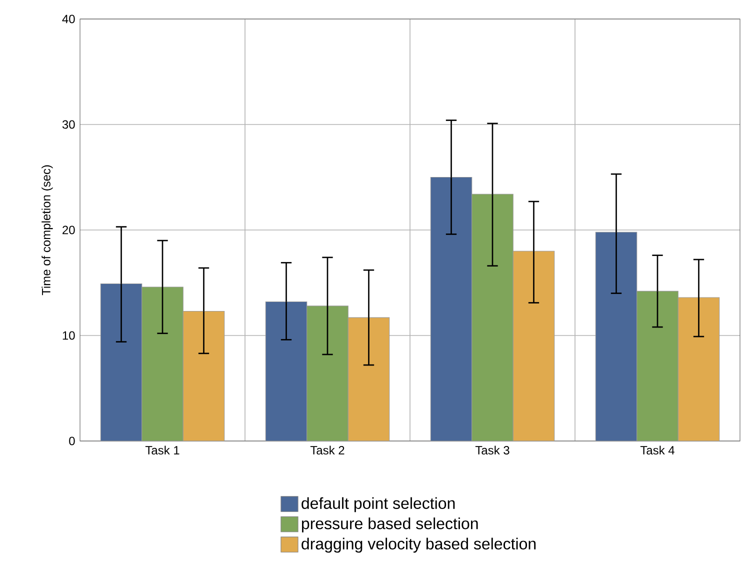 The width and height of the screenshot is (749, 570). What do you see at coordinates (162, 450) in the screenshot?
I see `x-tick-label: Task 1` at bounding box center [162, 450].